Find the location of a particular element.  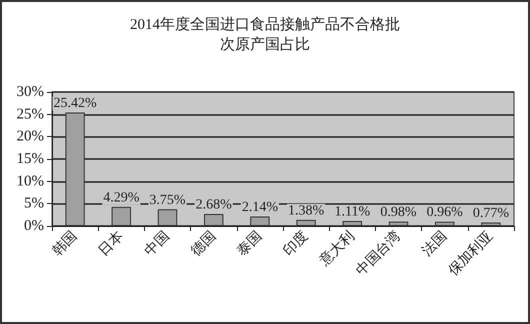

data-label: 0.96% is located at coordinates (445, 212).